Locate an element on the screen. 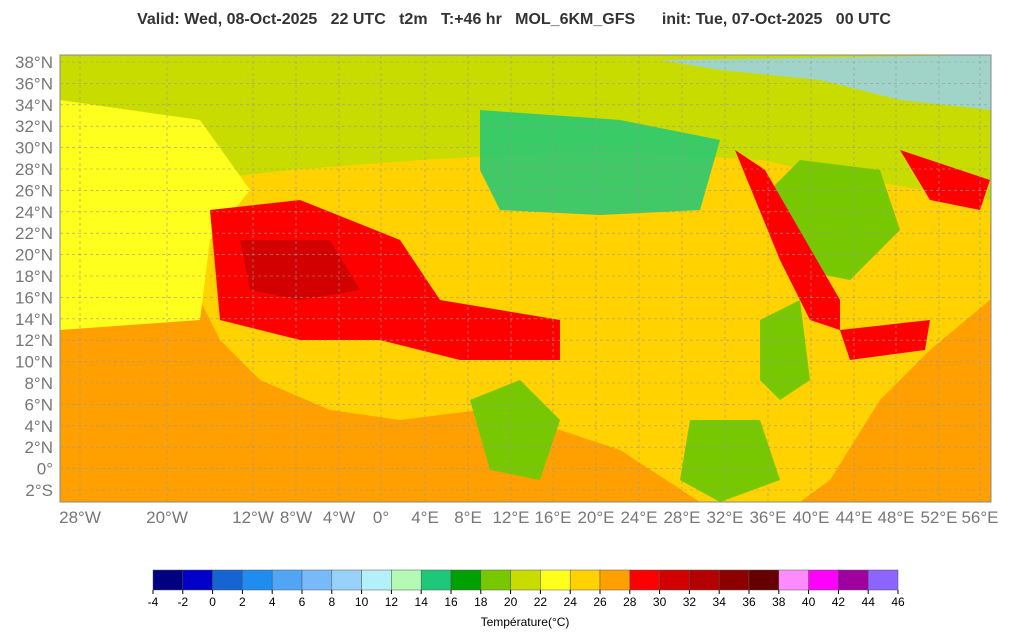 The height and width of the screenshot is (641, 1011). lat-label: 14°N is located at coordinates (34, 319).